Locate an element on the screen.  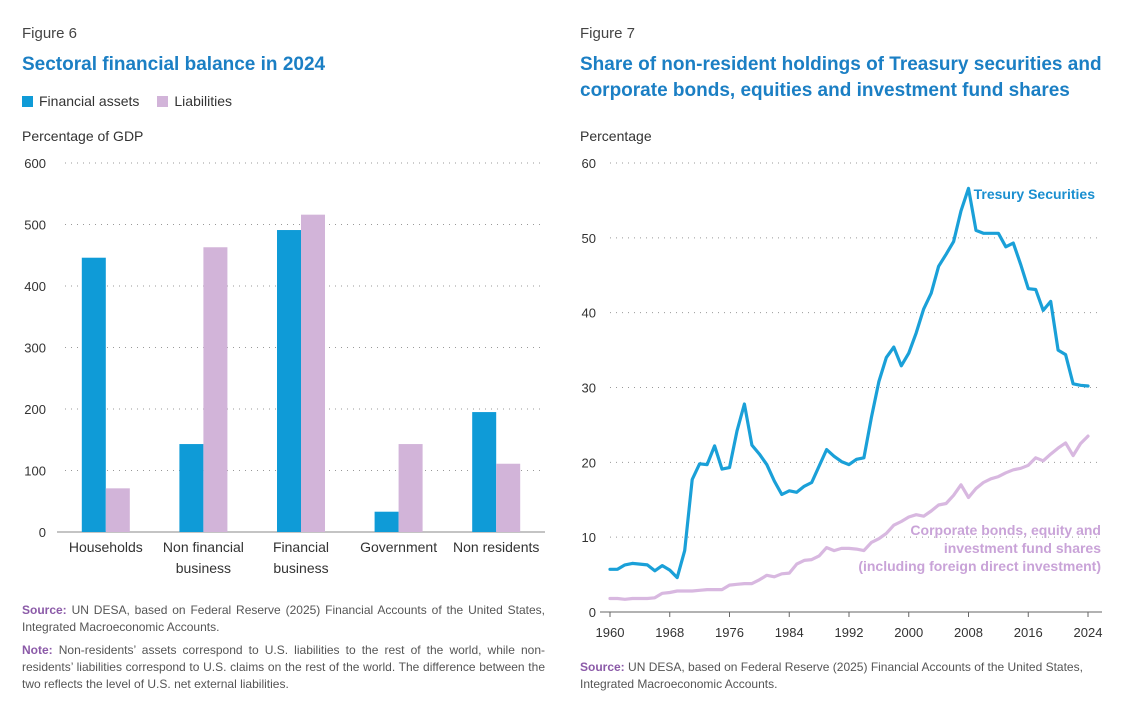
y-tick-label: 40 is located at coordinates (589, 313).